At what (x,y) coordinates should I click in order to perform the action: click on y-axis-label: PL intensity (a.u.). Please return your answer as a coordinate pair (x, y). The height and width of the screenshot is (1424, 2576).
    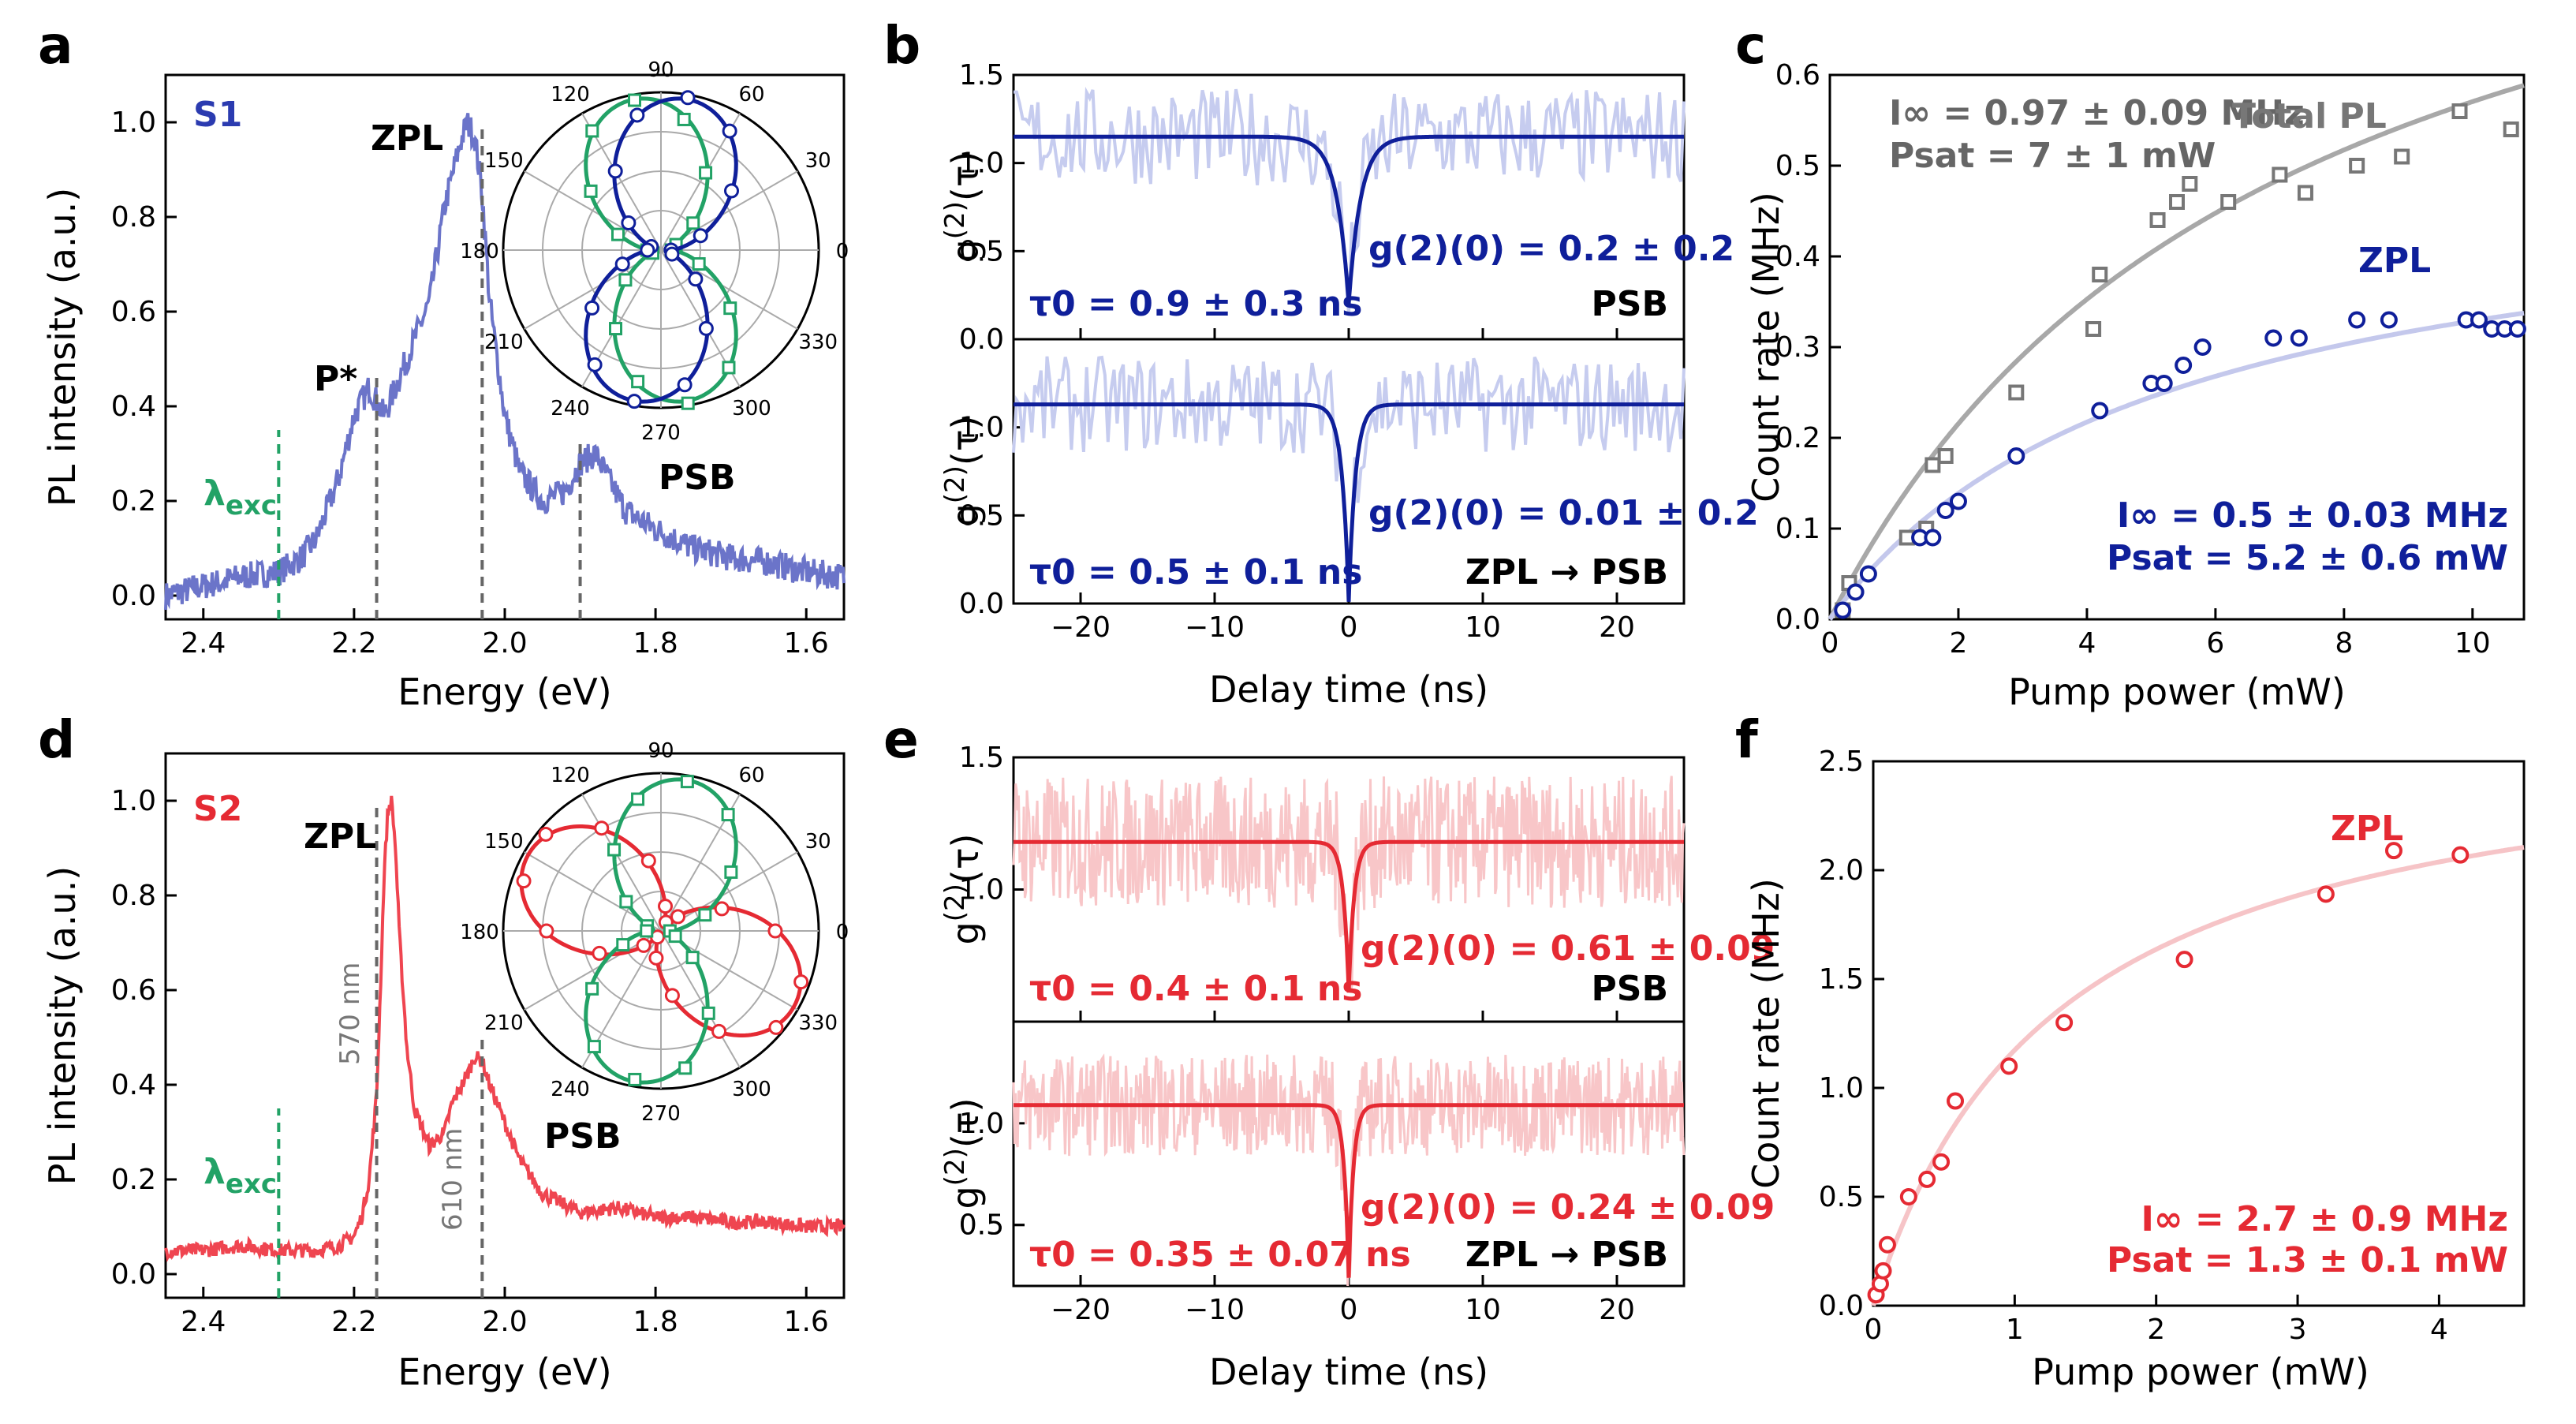
    Looking at the image, I should click on (62, 347).